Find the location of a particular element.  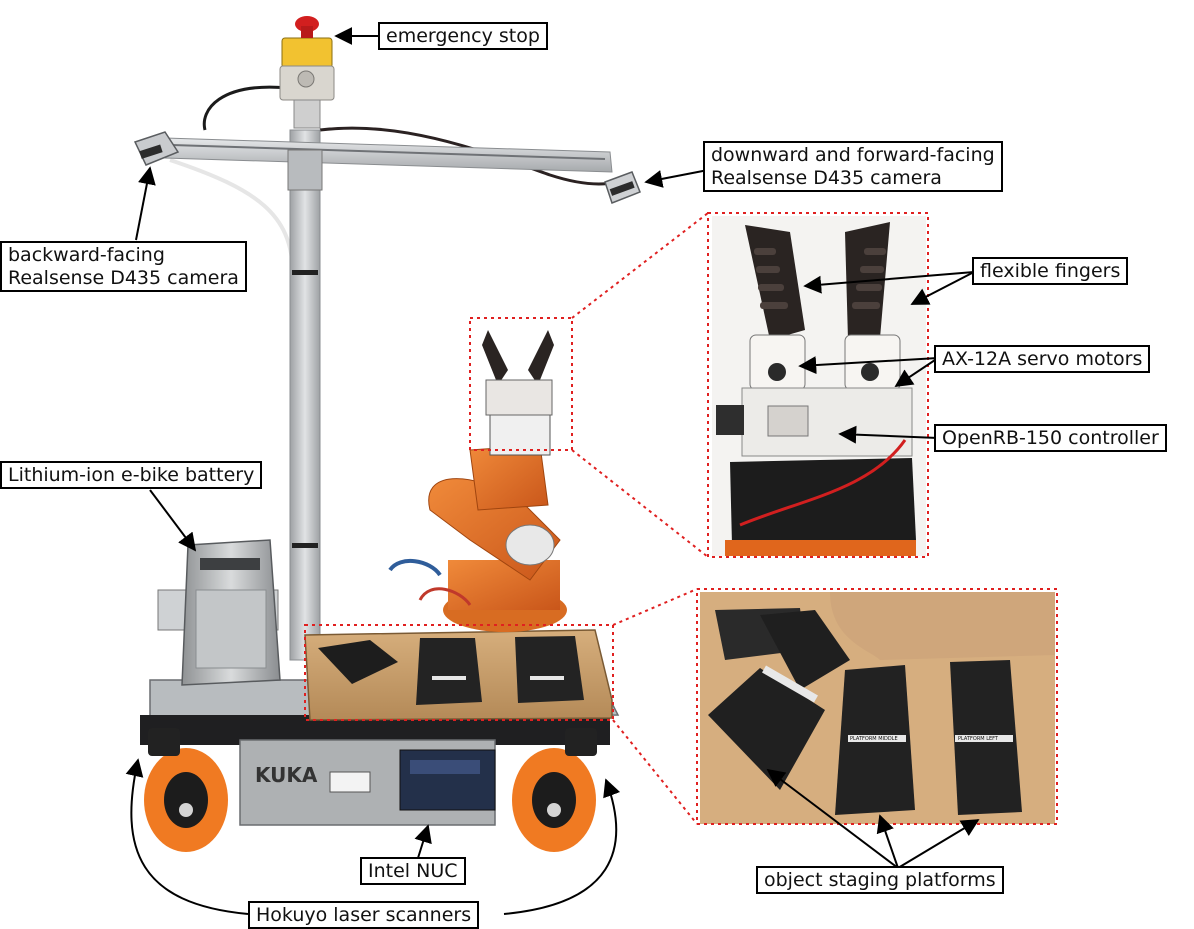

staging-platforms-label: object staging platforms is located at coordinates (880, 880).